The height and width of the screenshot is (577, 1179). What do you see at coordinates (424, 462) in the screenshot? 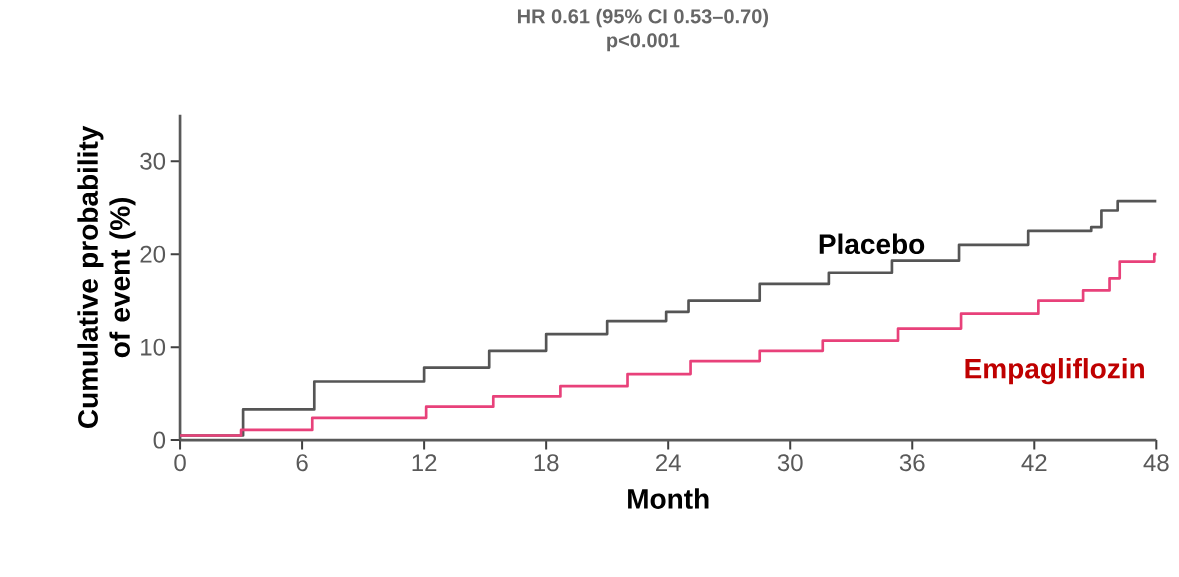
I see `x-tick-label: 12` at bounding box center [424, 462].